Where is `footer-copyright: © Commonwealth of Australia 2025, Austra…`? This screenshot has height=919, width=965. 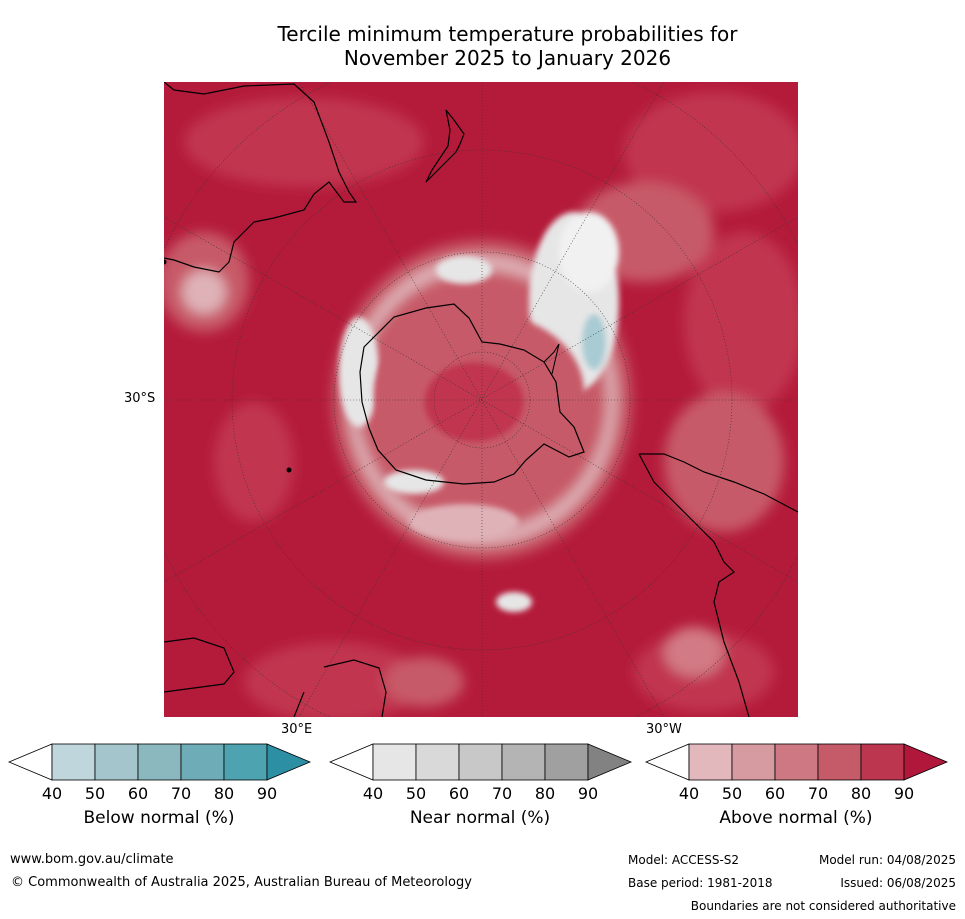 footer-copyright: © Commonwealth of Australia 2025, Austra… is located at coordinates (241, 882).